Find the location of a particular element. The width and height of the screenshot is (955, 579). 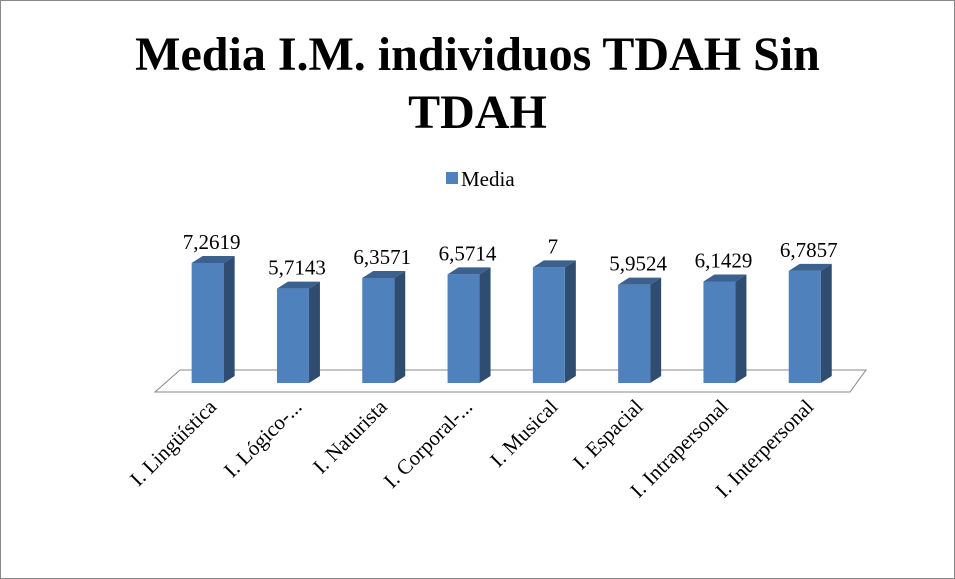

value-label: 7 is located at coordinates (553, 246).